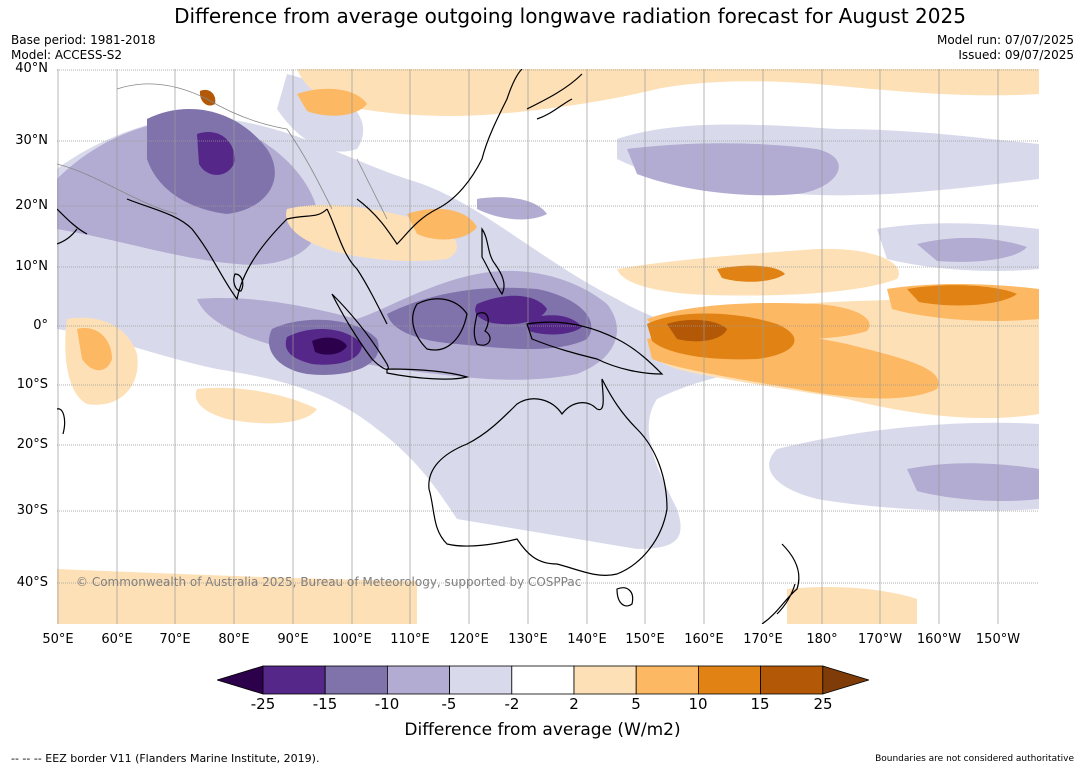  Describe the element at coordinates (387, 704) in the screenshot. I see `colorbar-tick-label: -10` at that location.